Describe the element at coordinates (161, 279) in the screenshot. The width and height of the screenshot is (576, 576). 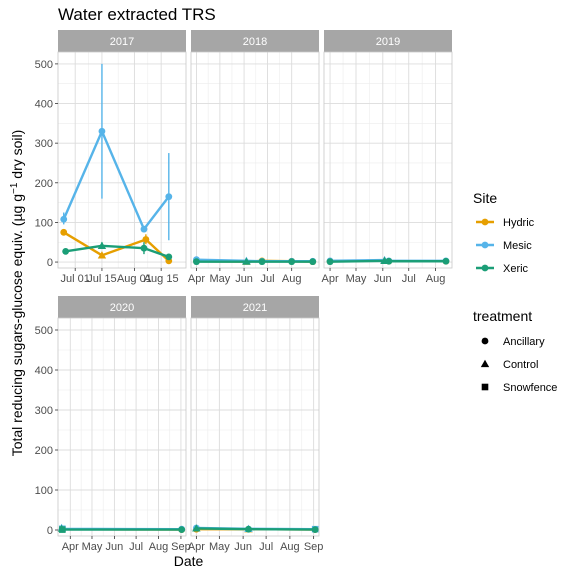
I see `x-tick-label: Aug 15` at that location.